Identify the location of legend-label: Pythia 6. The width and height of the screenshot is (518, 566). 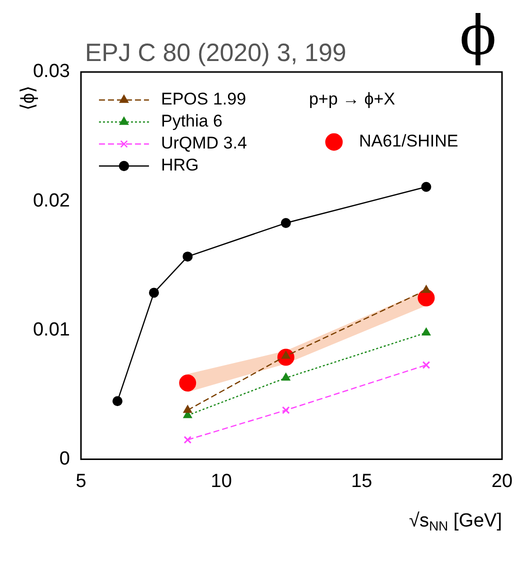
(191, 121).